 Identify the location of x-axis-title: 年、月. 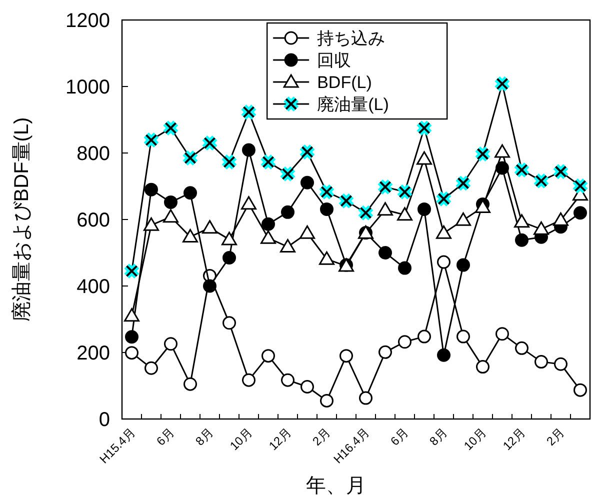
(336, 485).